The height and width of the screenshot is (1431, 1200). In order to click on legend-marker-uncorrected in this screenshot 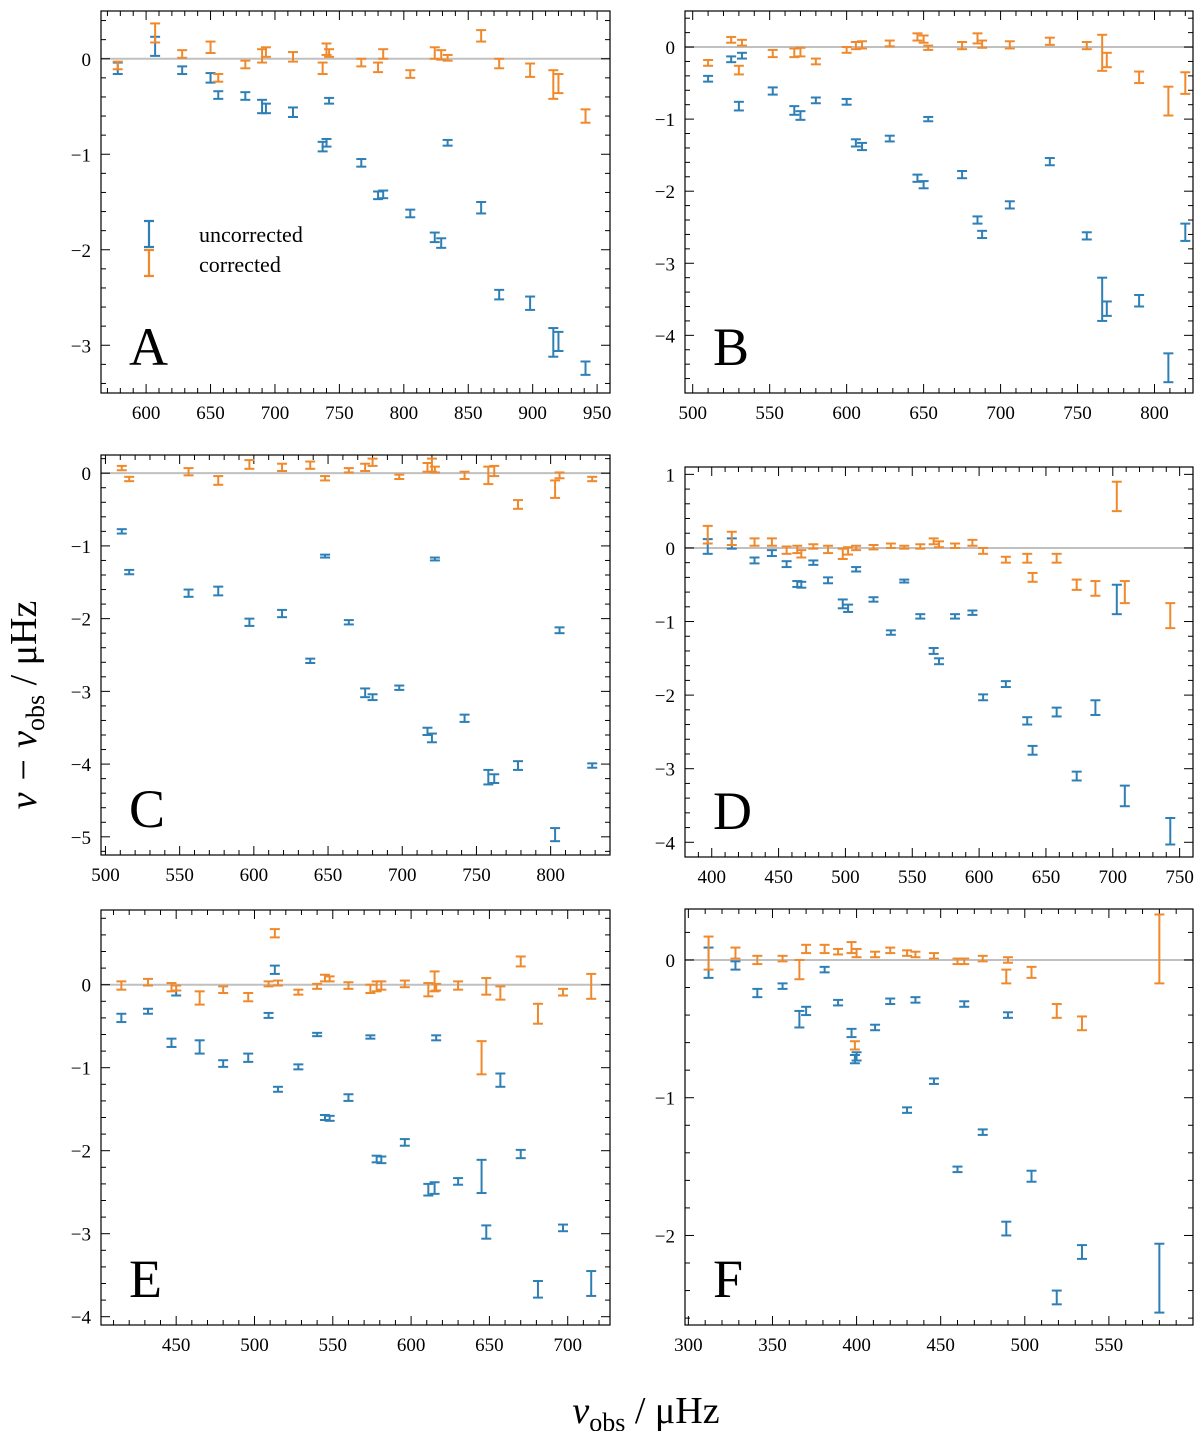, I will do `click(149, 234)`.